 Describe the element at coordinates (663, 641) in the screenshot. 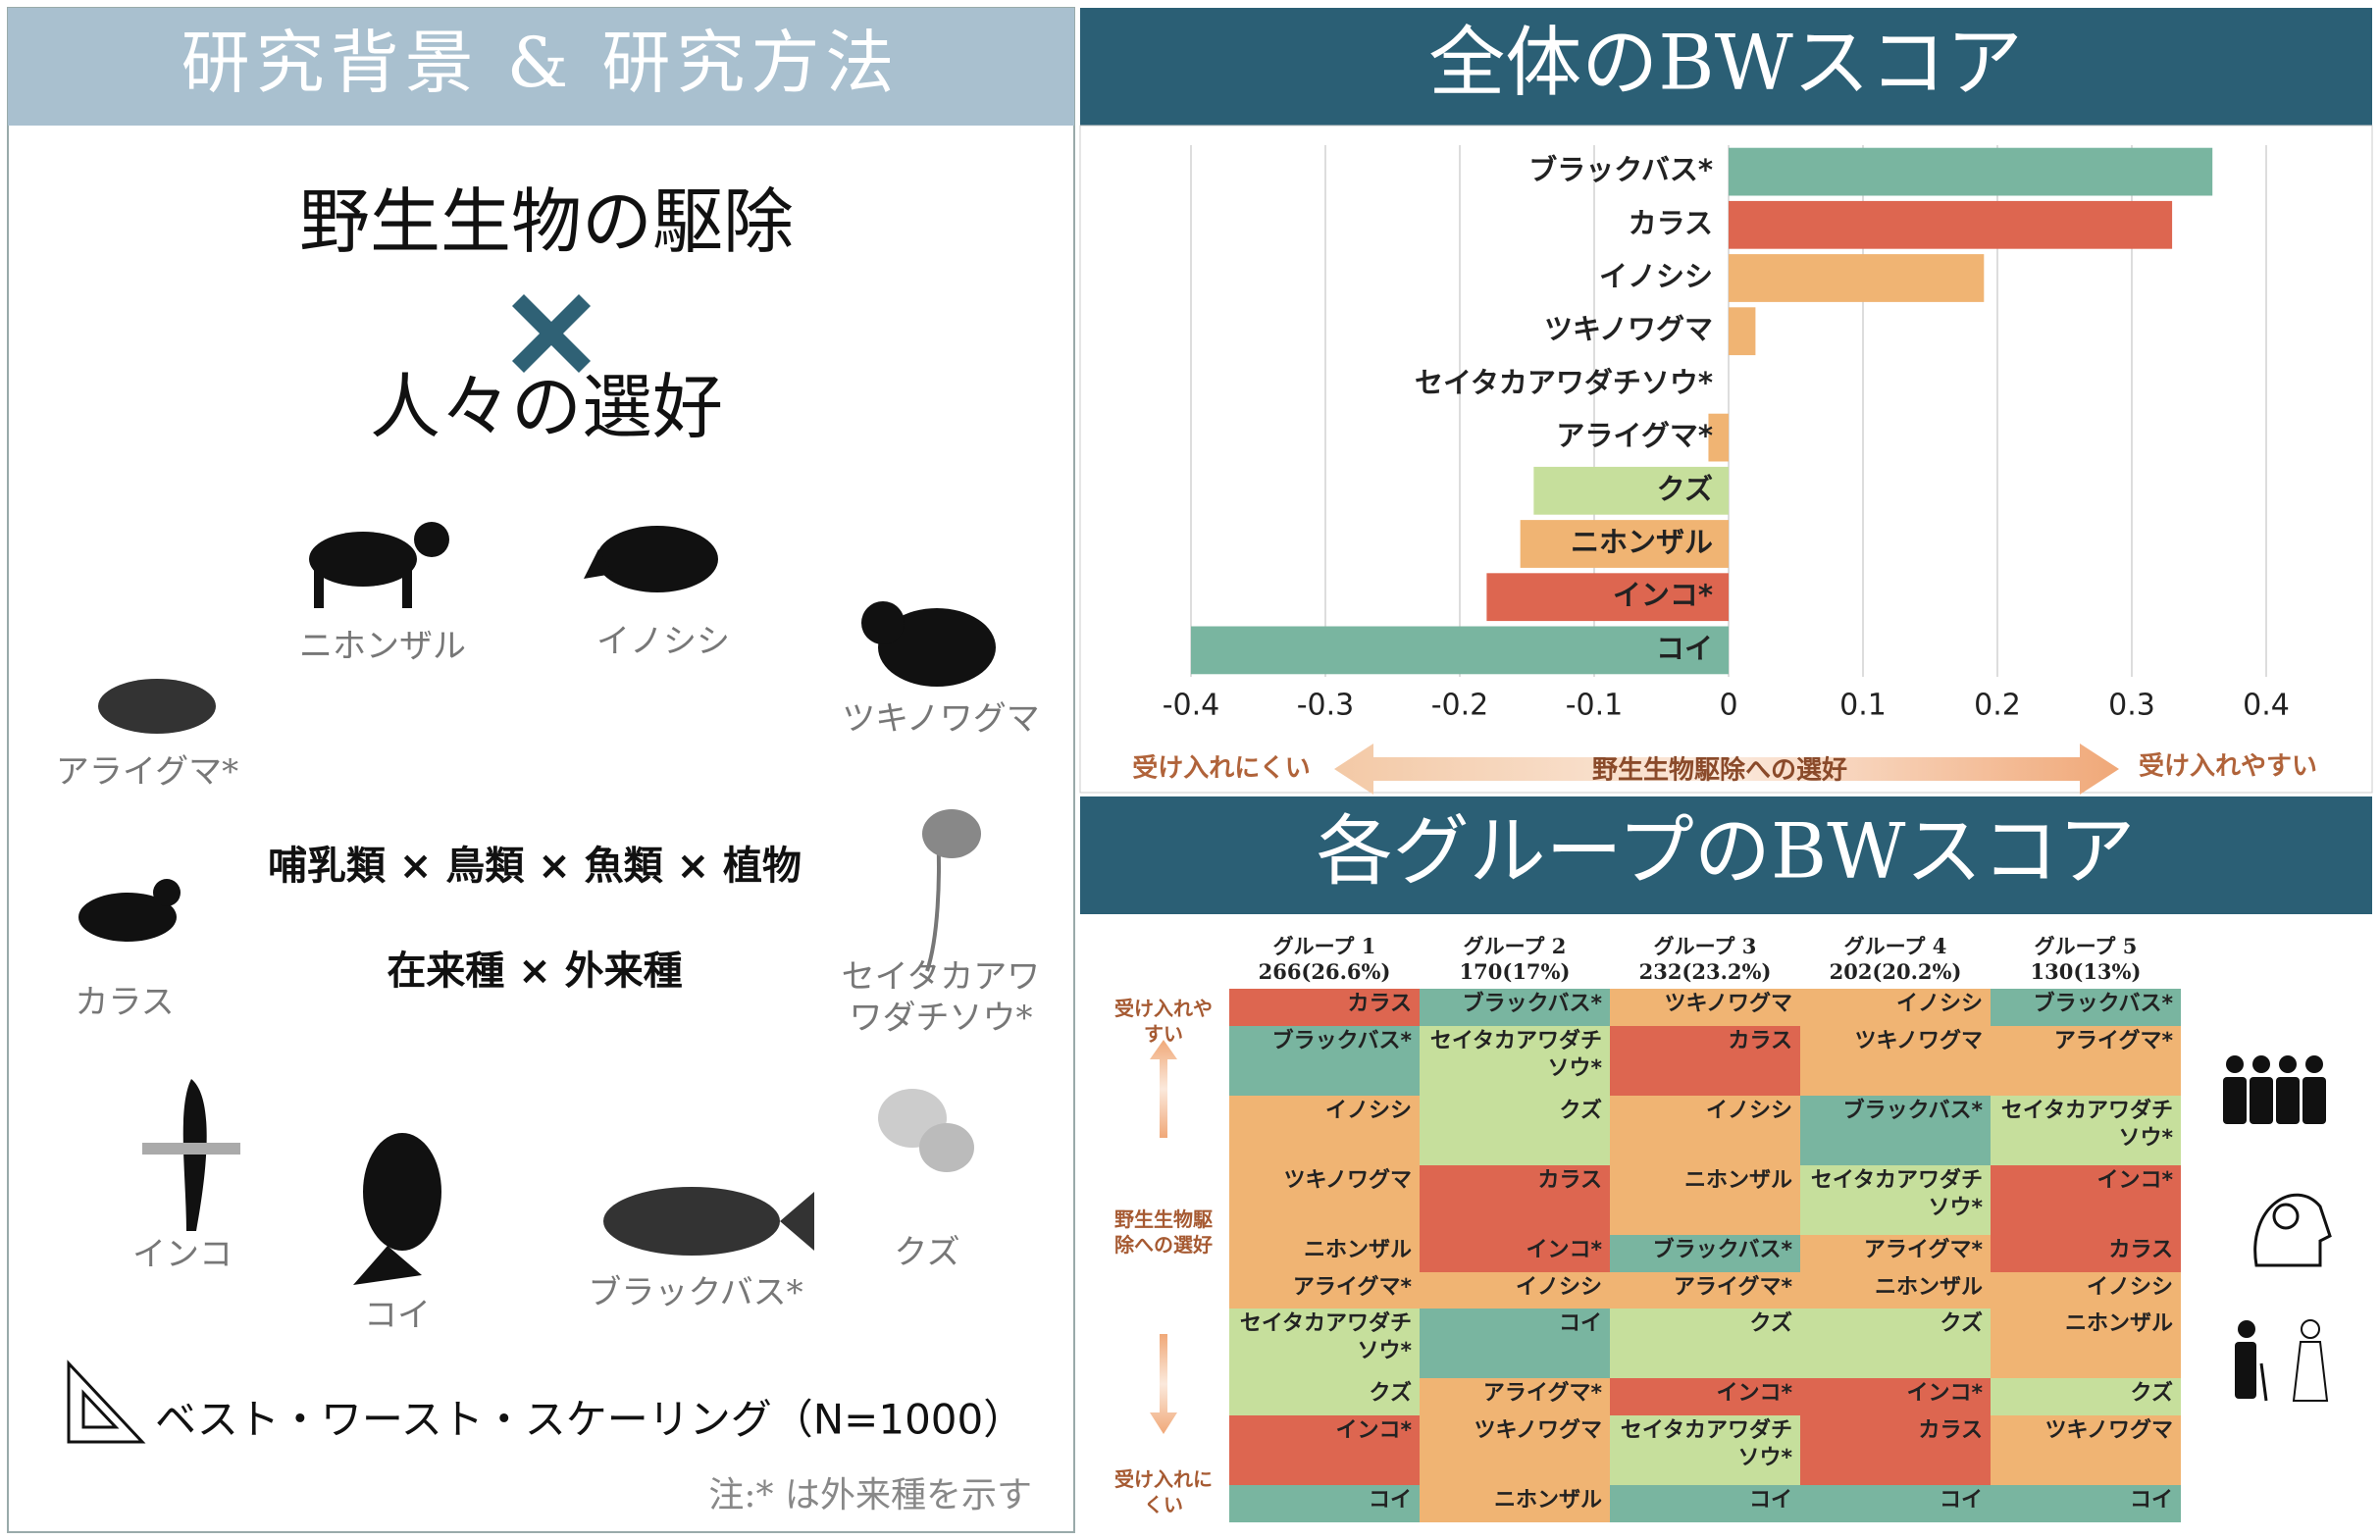

I see `species-label: イノシシ` at that location.